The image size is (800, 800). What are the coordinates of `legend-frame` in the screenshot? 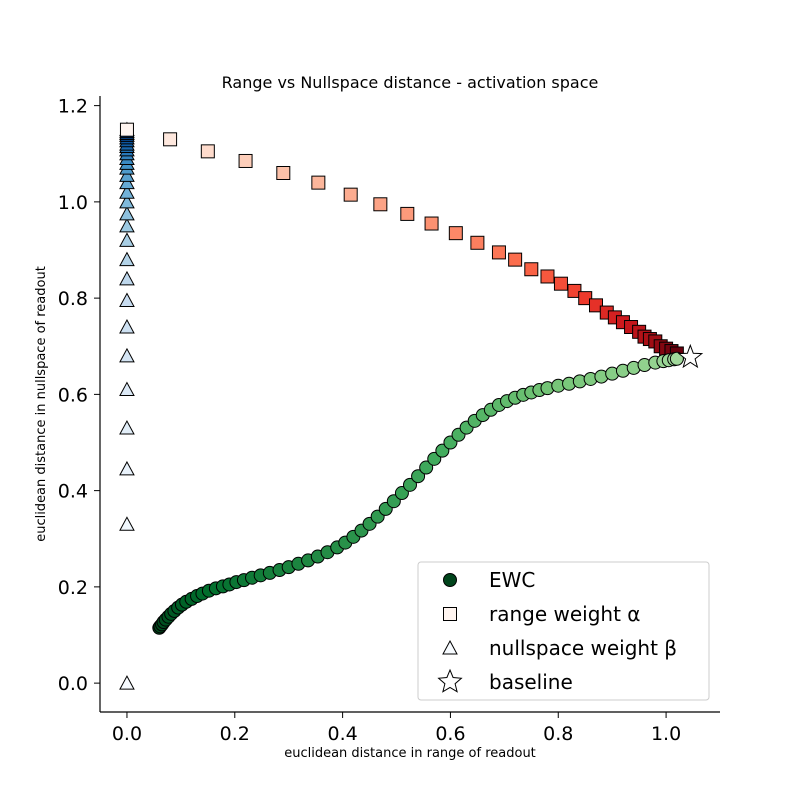 It's located at (563, 631).